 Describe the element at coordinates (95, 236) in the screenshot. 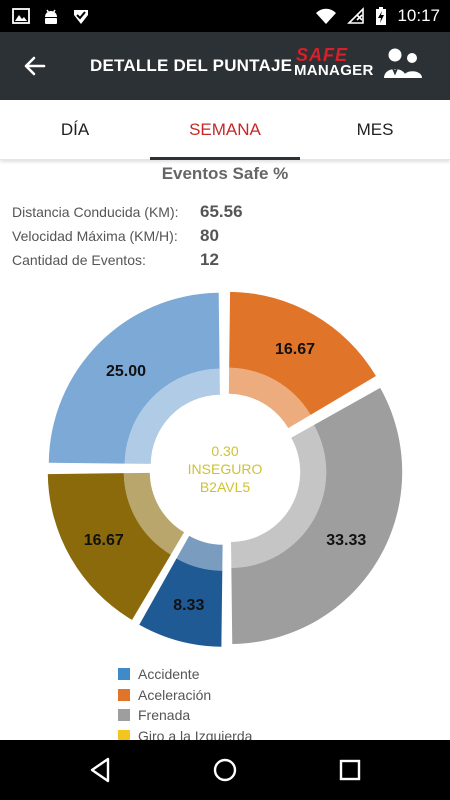

I see `stat-label-max-speed: Velocidad Máxima (KM/H):` at that location.